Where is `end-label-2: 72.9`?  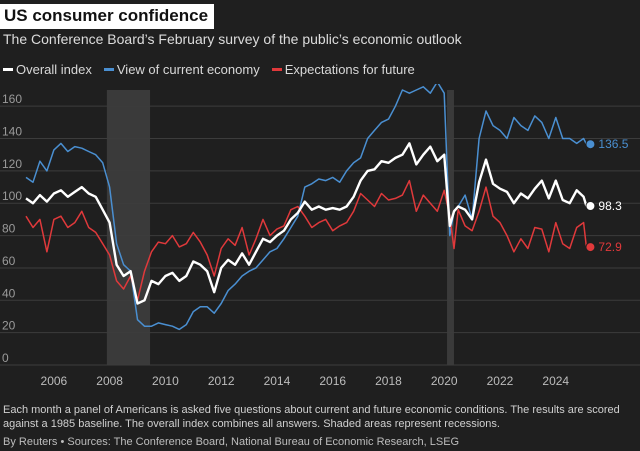 end-label-2: 72.9 is located at coordinates (610, 247).